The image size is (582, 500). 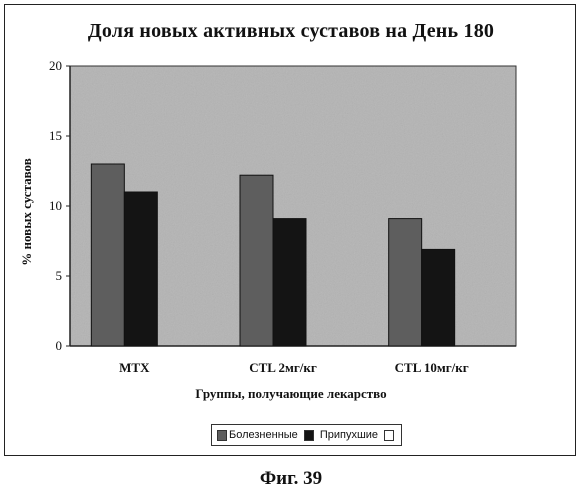 I want to click on x-category-label: CTL 2мг/кг, so click(x=283, y=367).